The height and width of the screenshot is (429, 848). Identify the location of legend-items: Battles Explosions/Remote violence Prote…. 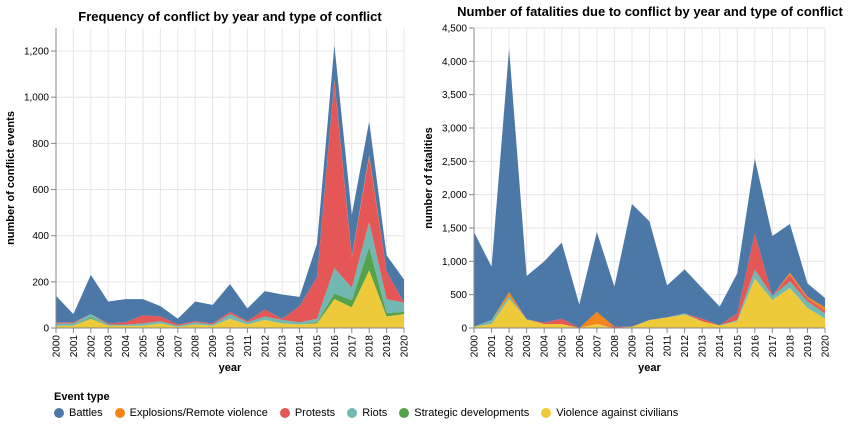
(366, 413).